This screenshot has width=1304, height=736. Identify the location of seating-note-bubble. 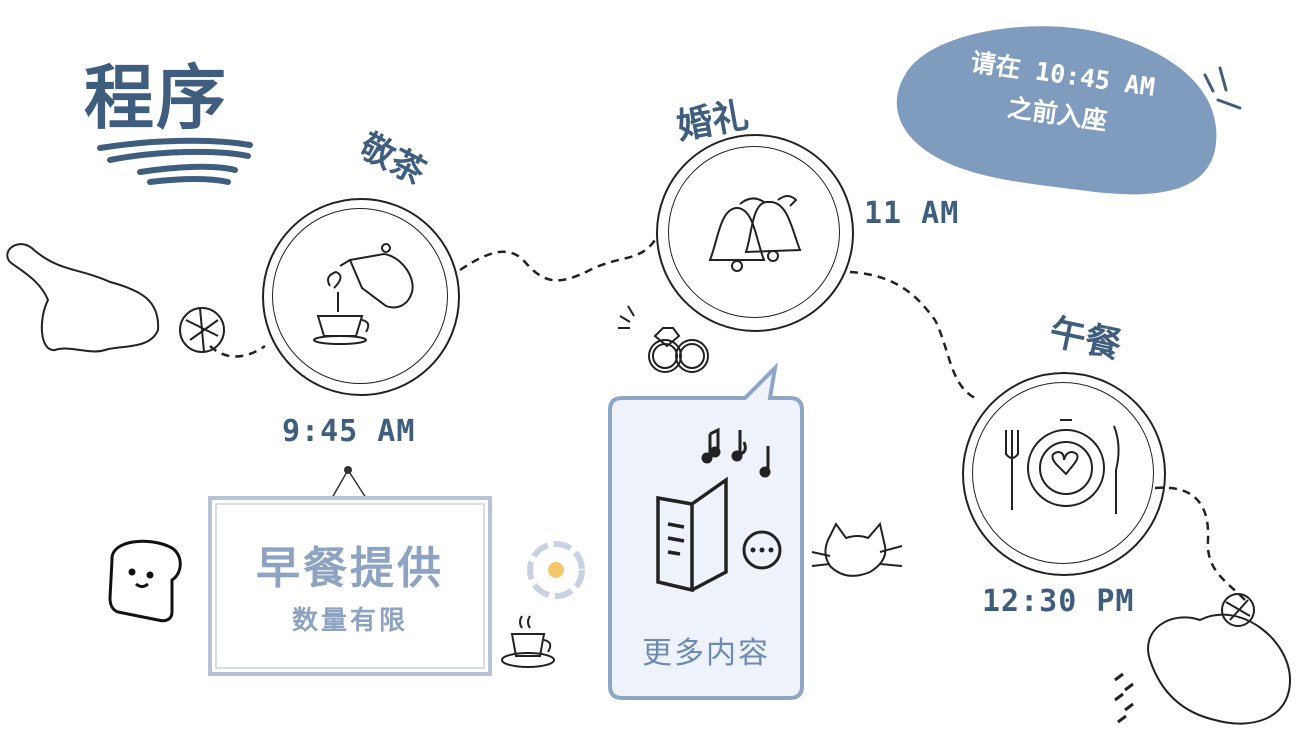
(1056, 110).